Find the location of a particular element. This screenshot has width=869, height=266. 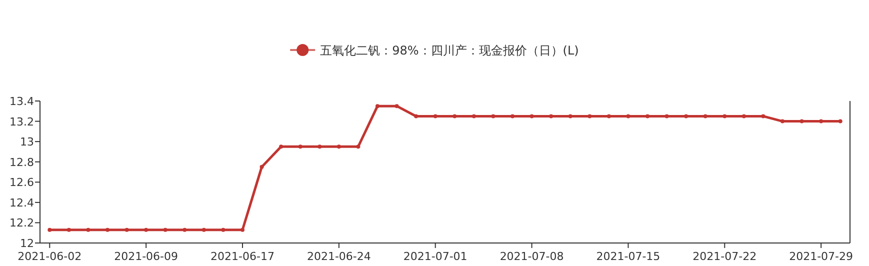

y-tick-label: 13.4 is located at coordinates (22, 101).